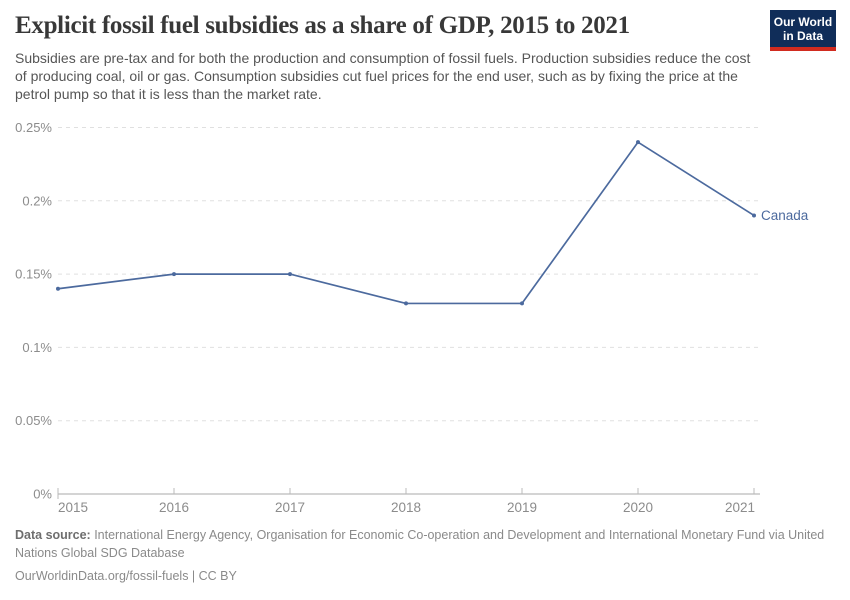 This screenshot has height=600, width=850. Describe the element at coordinates (290, 274) in the screenshot. I see `data-point-2017` at that location.